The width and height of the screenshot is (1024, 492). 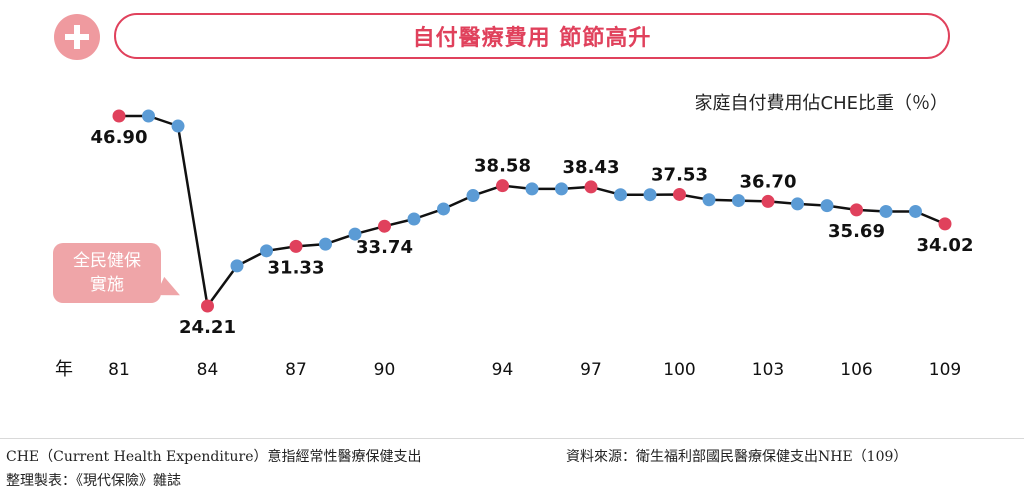 What do you see at coordinates (856, 231) in the screenshot?
I see `data-label: 35.69` at bounding box center [856, 231].